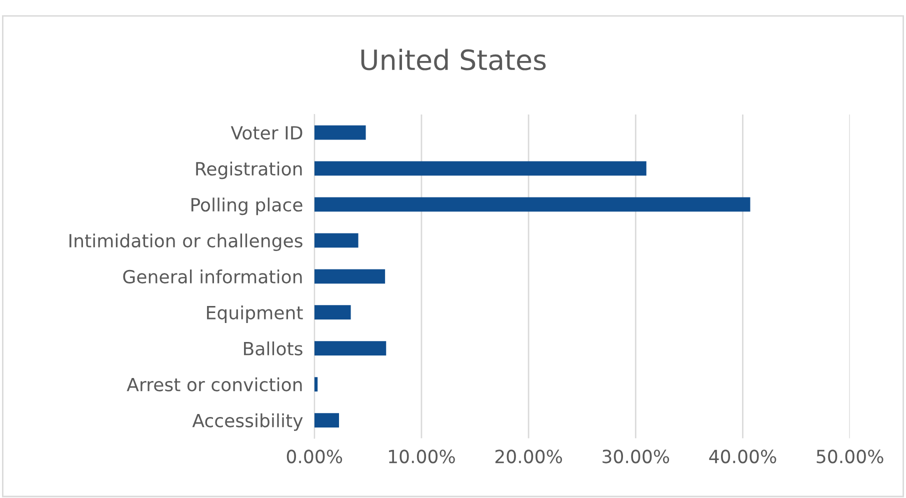 Image resolution: width=906 pixels, height=498 pixels. Describe the element at coordinates (453, 59) in the screenshot. I see `chart-title: United States` at that location.